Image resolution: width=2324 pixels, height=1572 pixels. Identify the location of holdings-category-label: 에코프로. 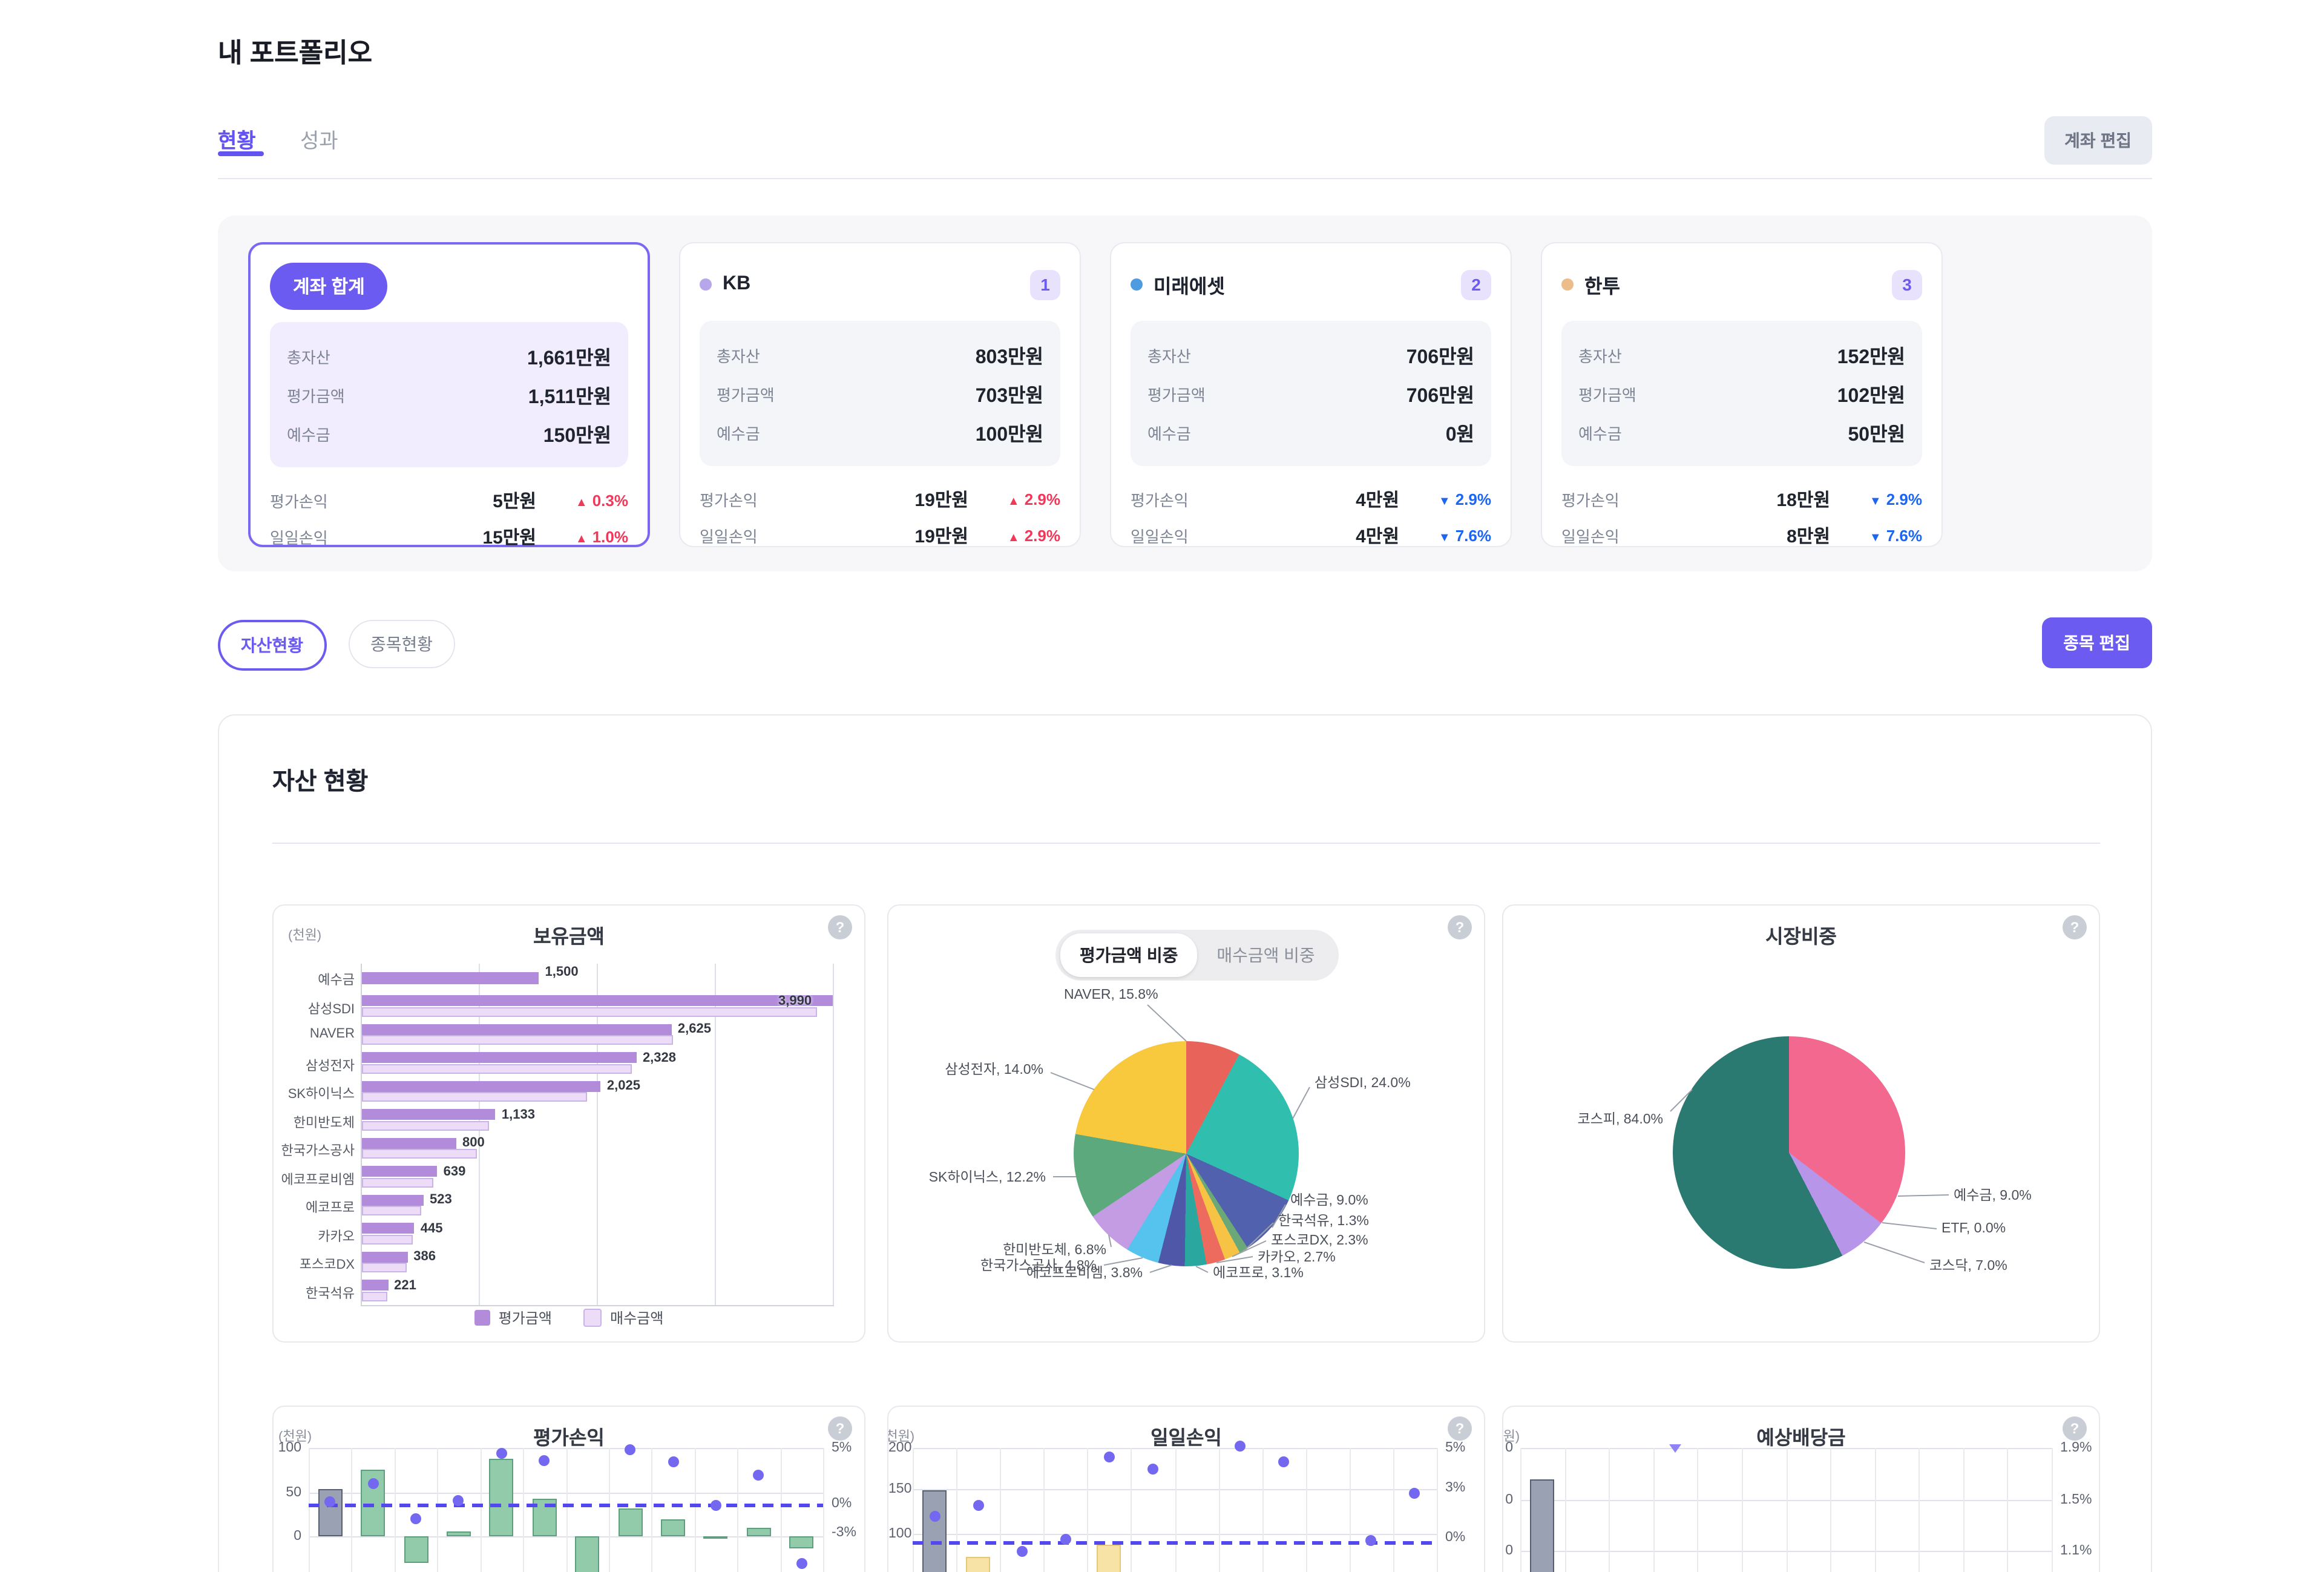
(330, 1208).